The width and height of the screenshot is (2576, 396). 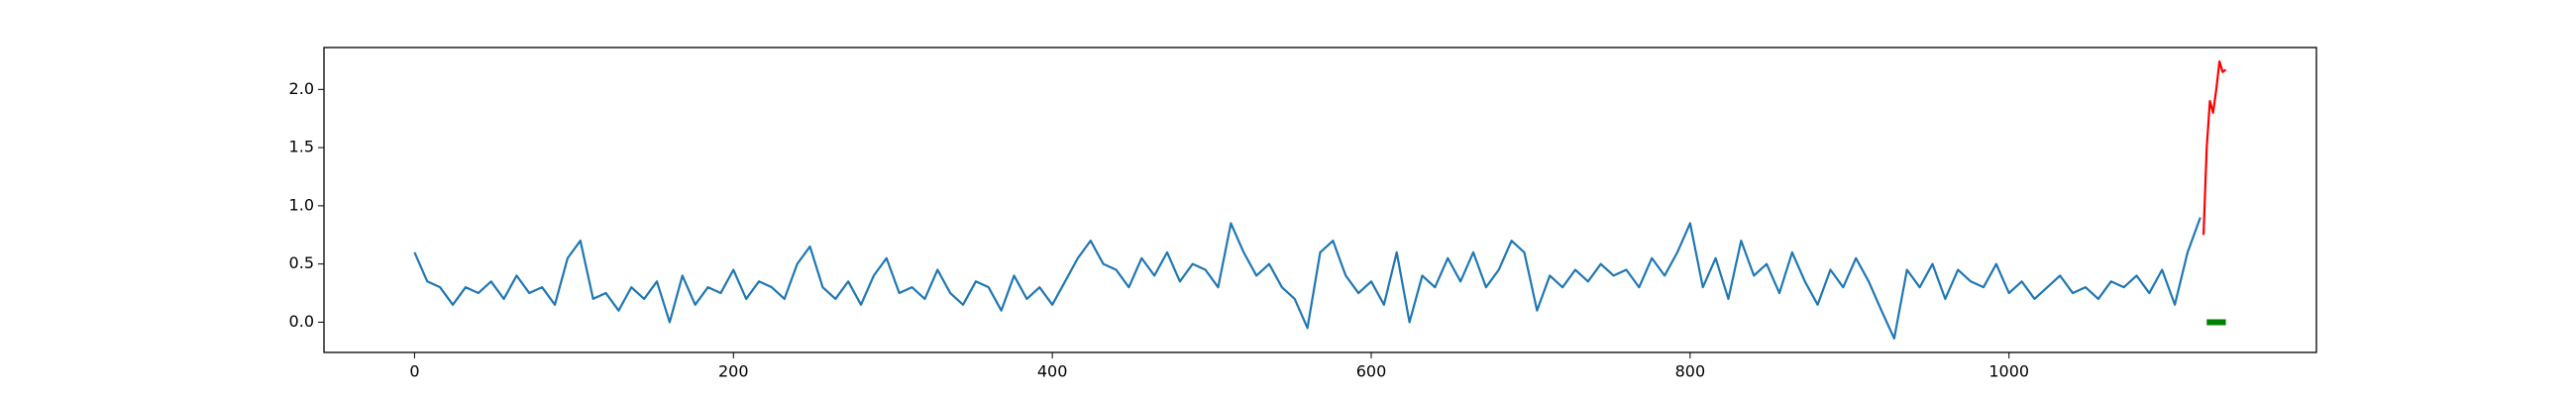 What do you see at coordinates (1691, 372) in the screenshot?
I see `x-tick-label: 800` at bounding box center [1691, 372].